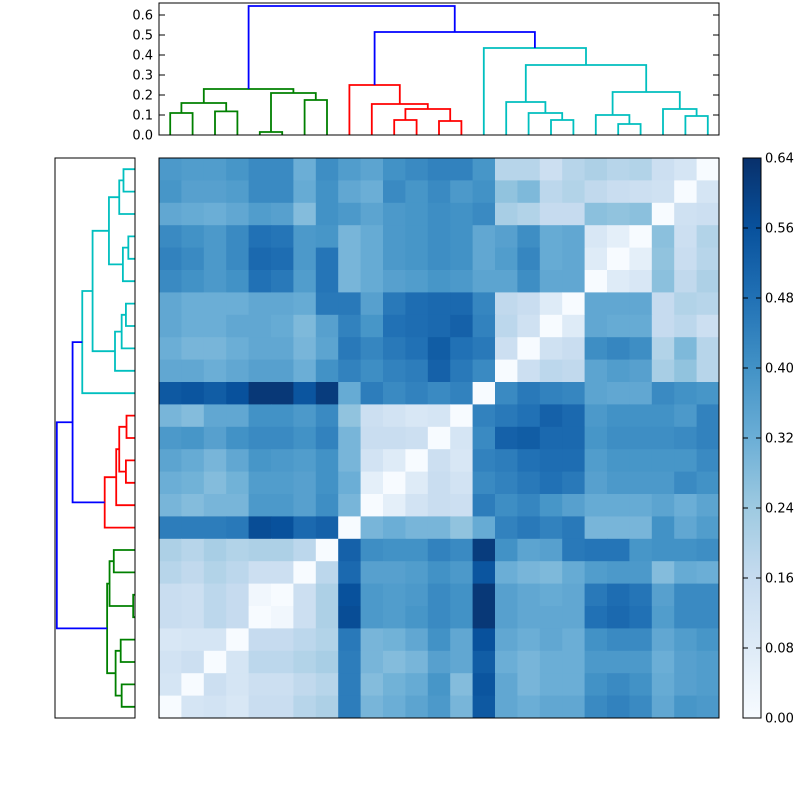 The width and height of the screenshot is (800, 800). Describe the element at coordinates (779, 369) in the screenshot. I see `colorbar-tick-label: 0.40` at that location.